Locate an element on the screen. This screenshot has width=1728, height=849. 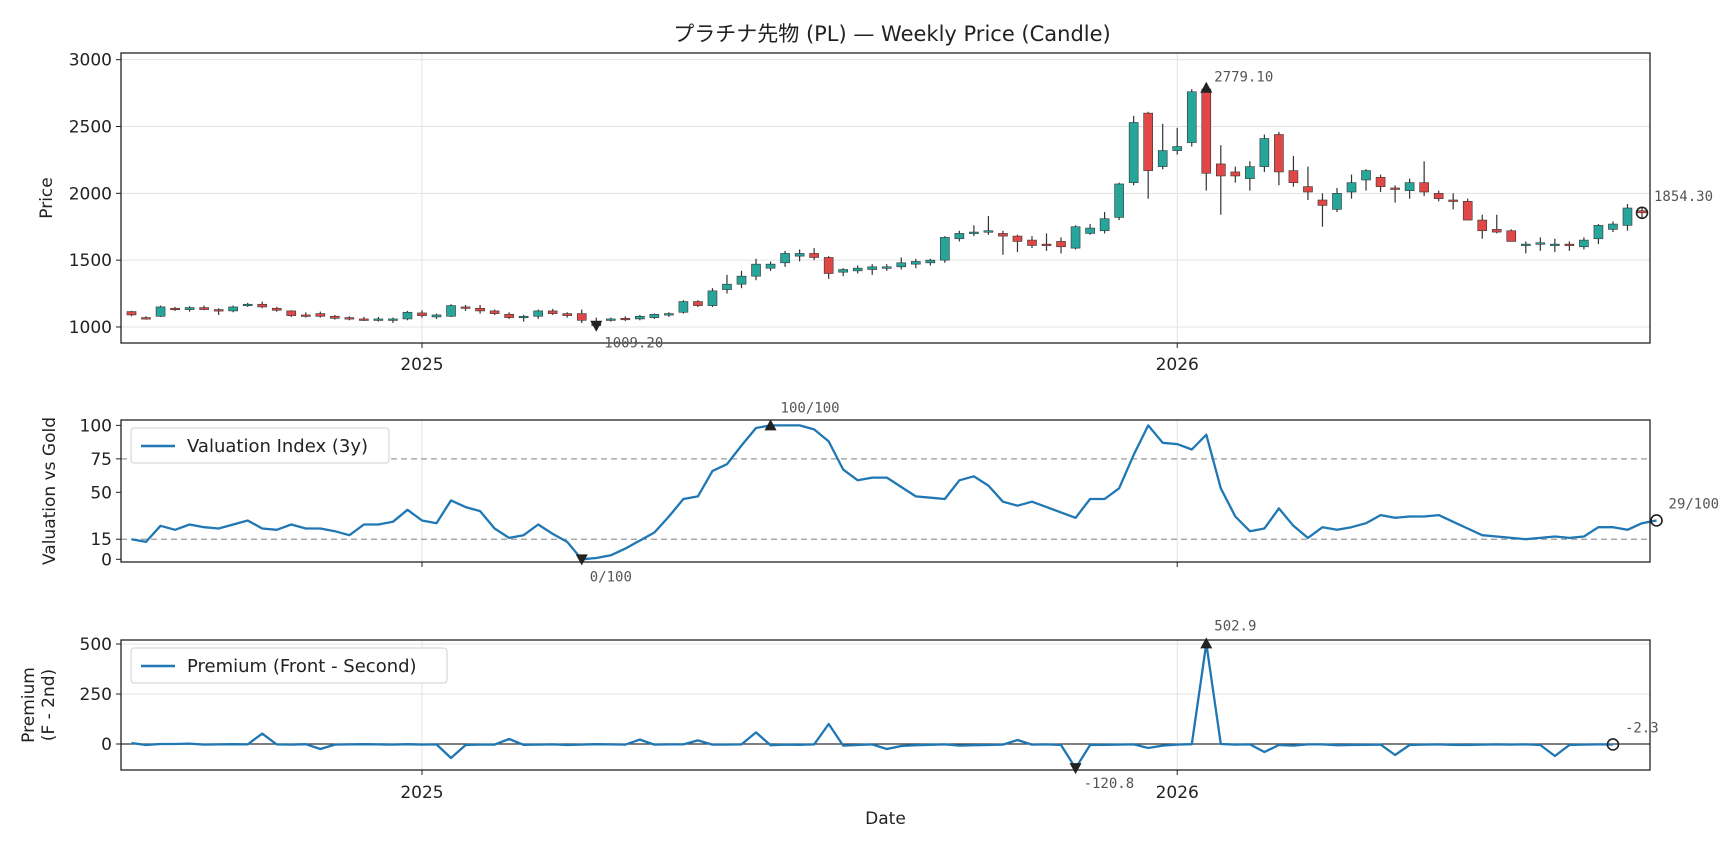
val-max-marker is located at coordinates (770, 425).